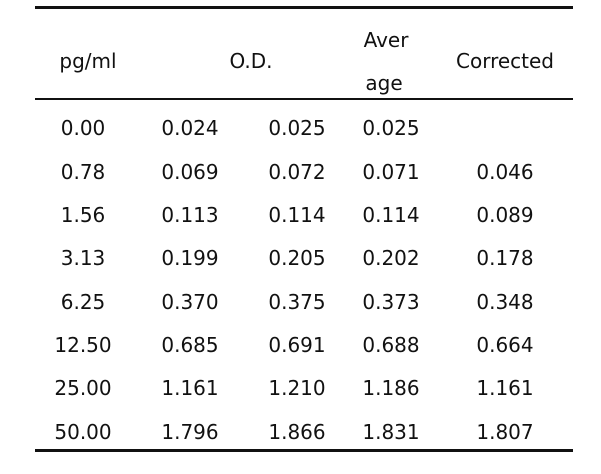 Image resolution: width=601 pixels, height=474 pixels. Describe the element at coordinates (88, 61) in the screenshot. I see `header-pg-ml: pg/ml` at that location.